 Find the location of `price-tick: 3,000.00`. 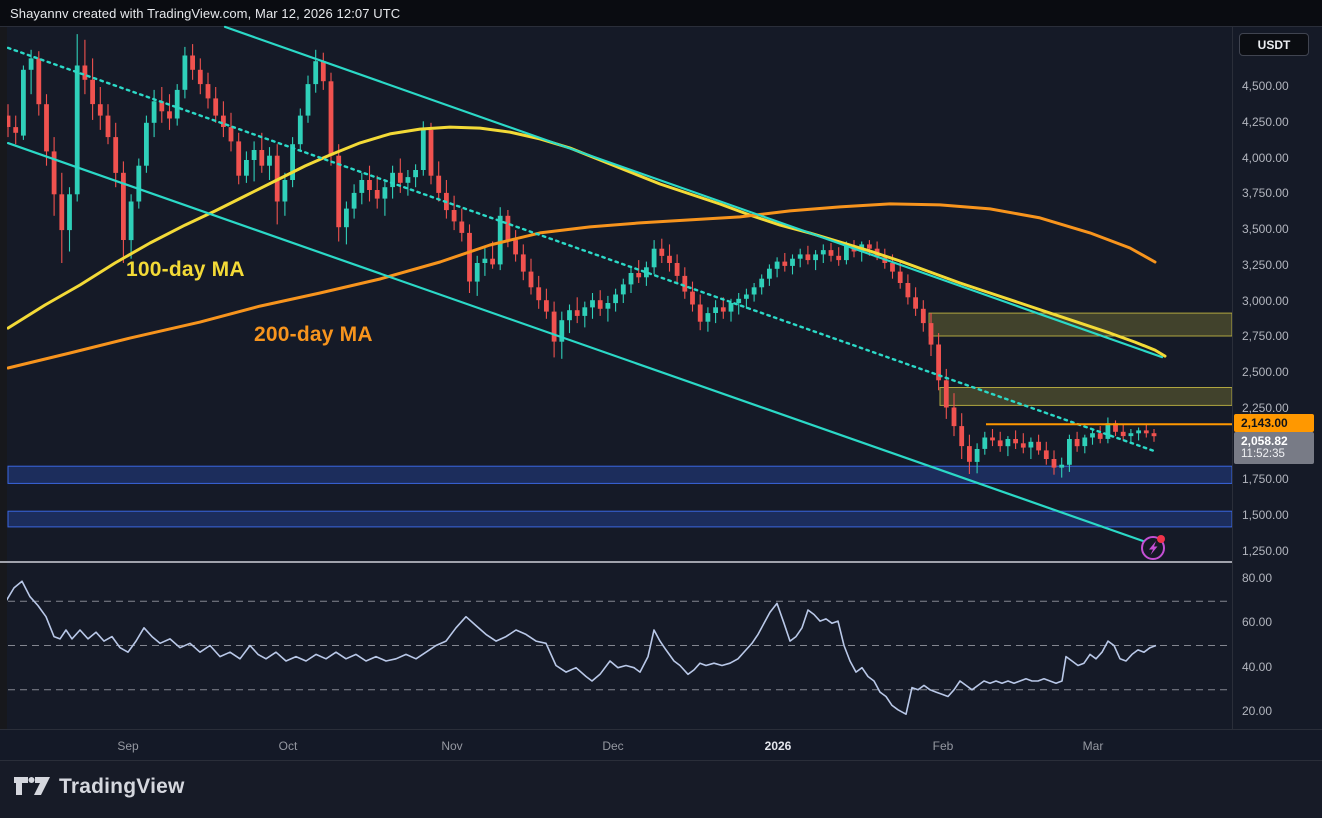

price-tick: 3,000.00 is located at coordinates (1265, 300).